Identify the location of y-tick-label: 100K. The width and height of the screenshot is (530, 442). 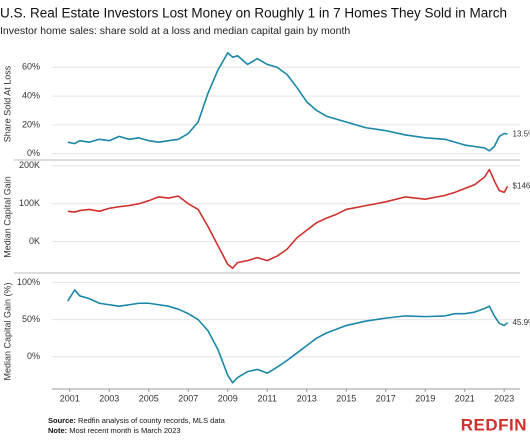
(29, 203).